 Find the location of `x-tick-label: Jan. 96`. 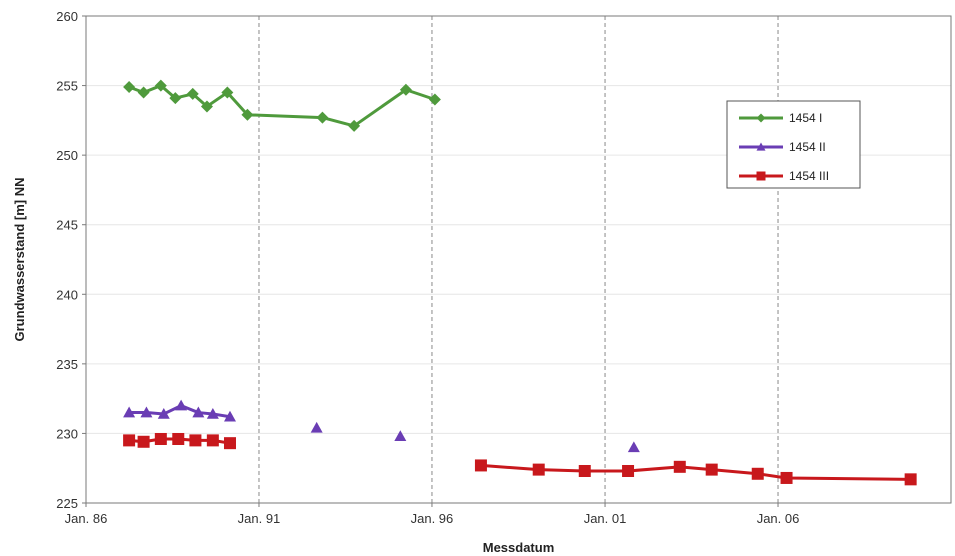

x-tick-label: Jan. 96 is located at coordinates (432, 518).